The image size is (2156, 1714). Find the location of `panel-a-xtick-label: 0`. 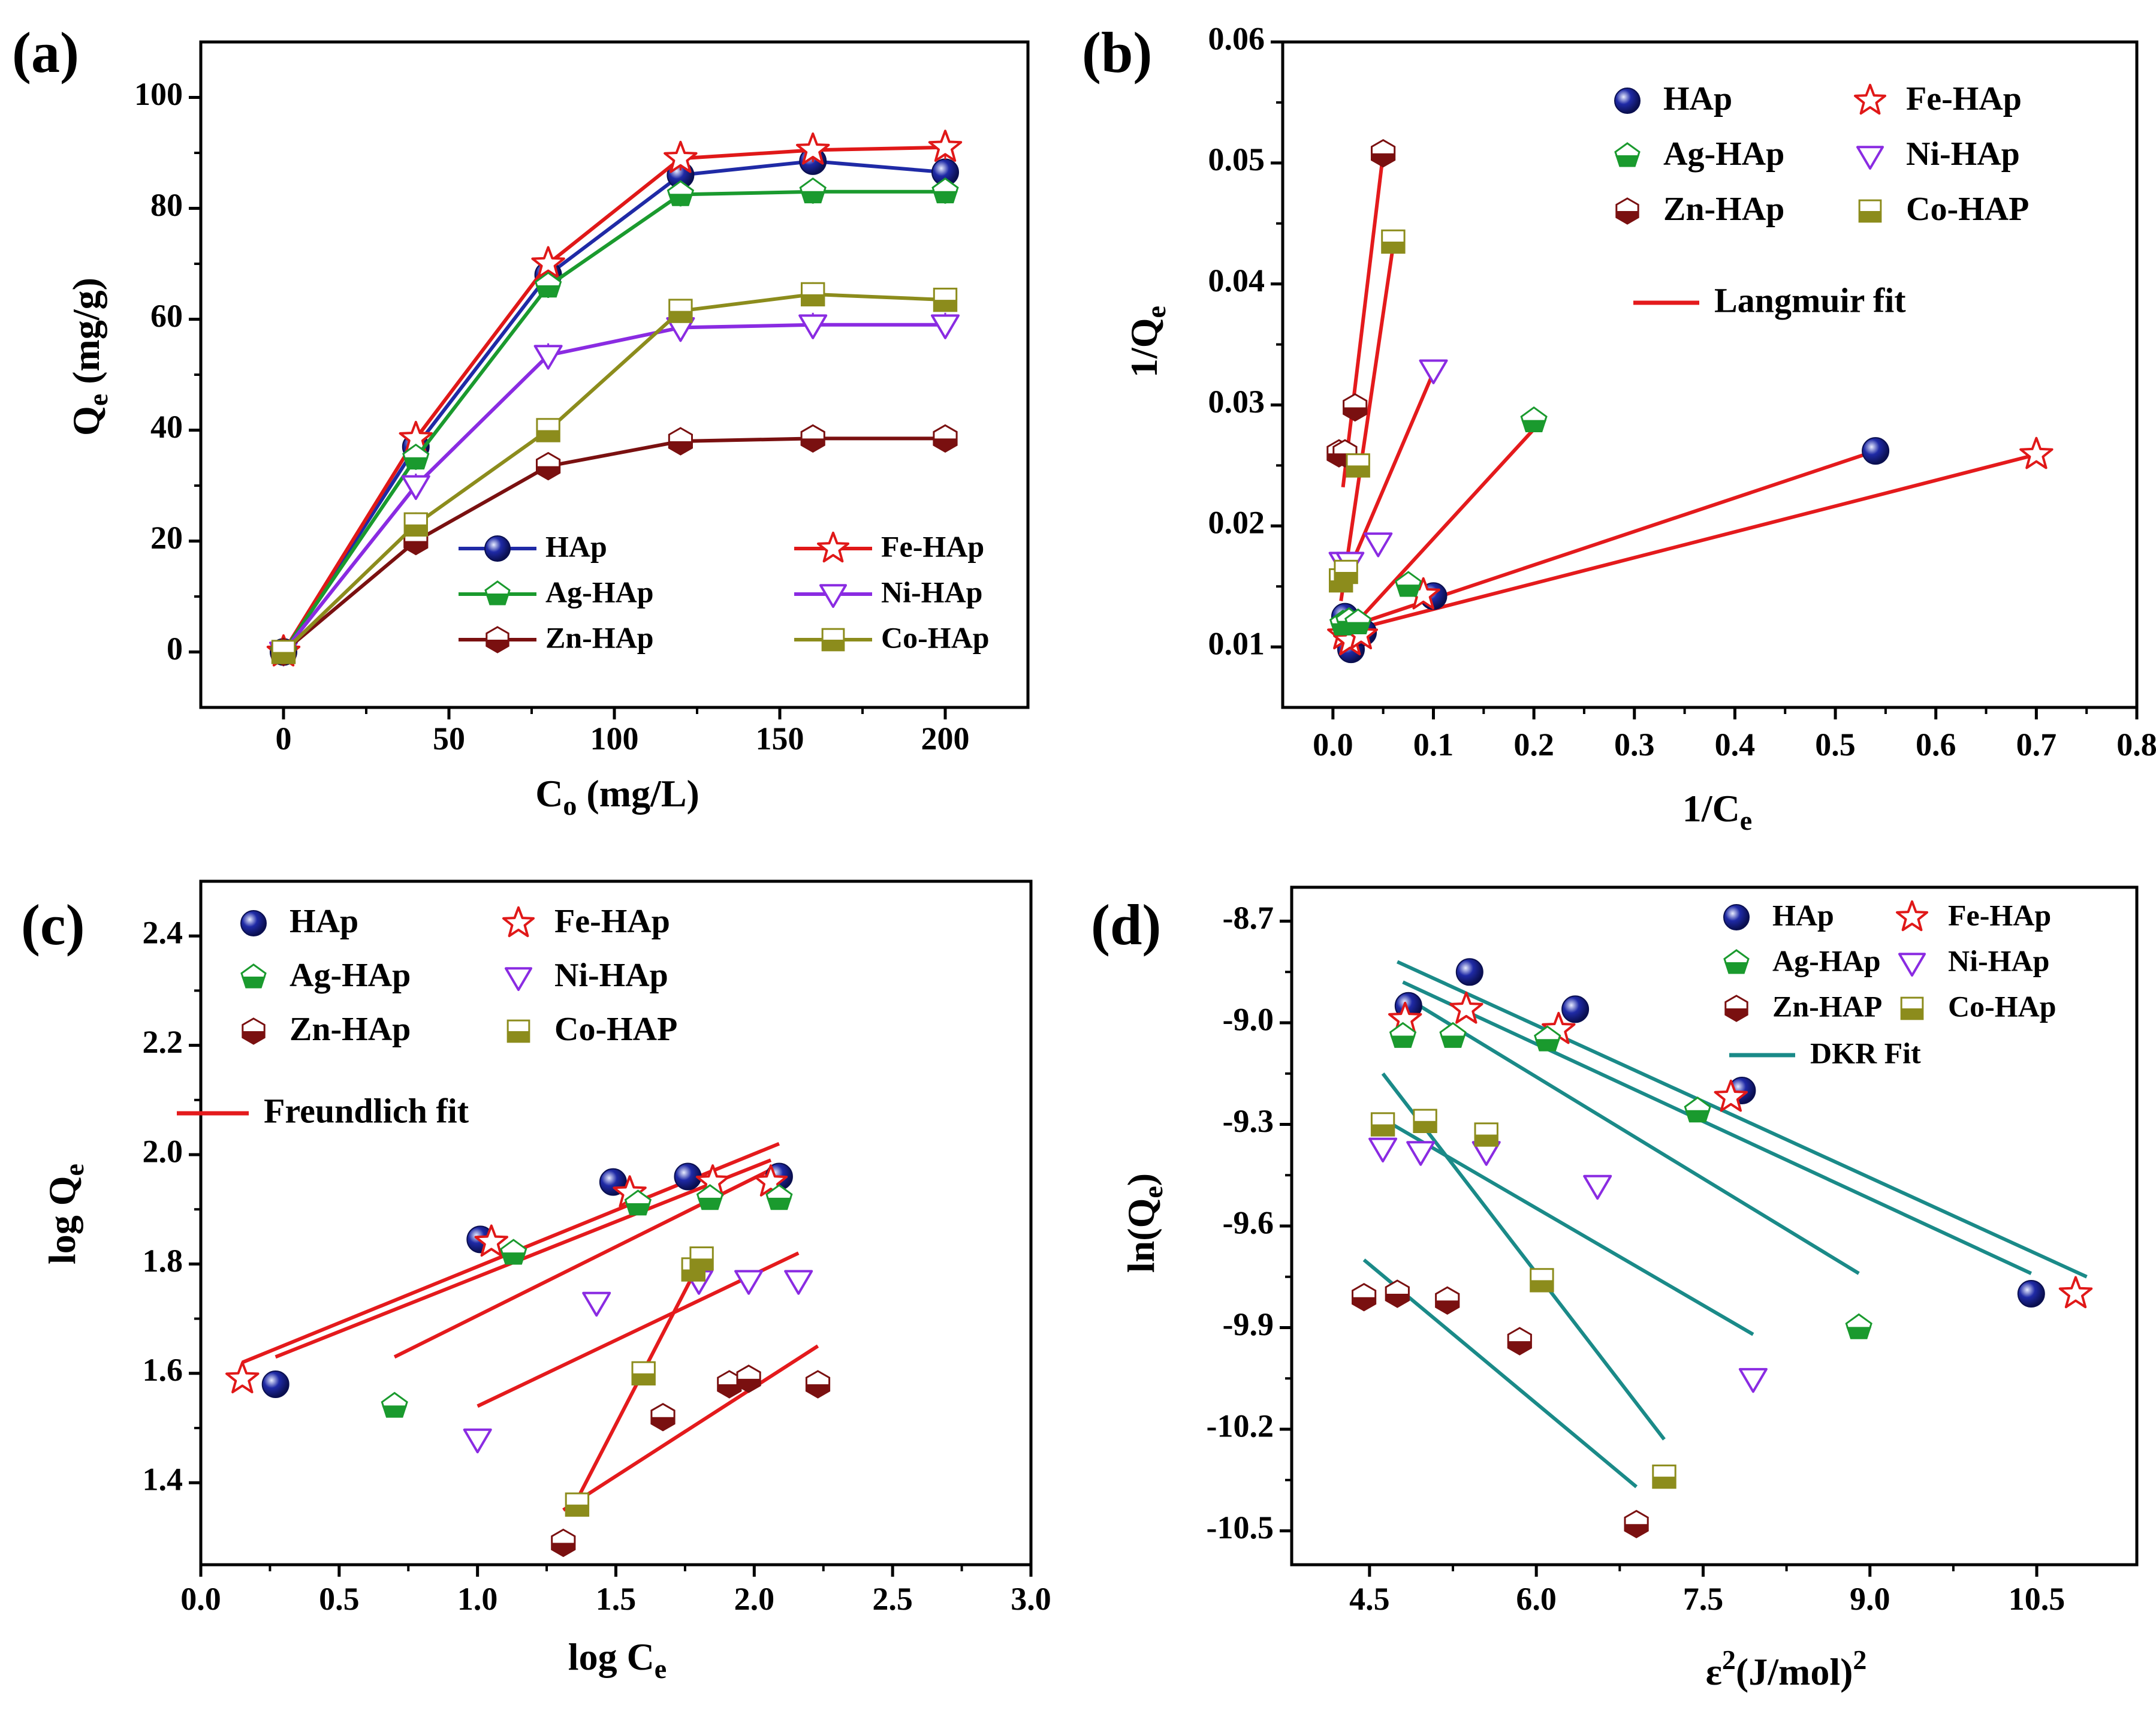

panel-a-xtick-label: 0 is located at coordinates (284, 739).